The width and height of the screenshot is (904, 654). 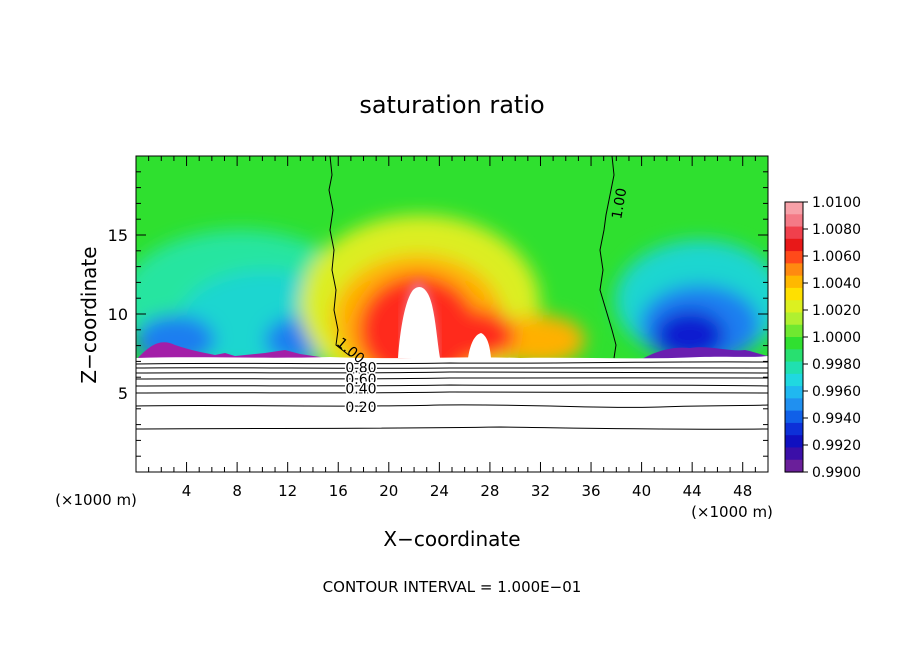 What do you see at coordinates (836, 473) in the screenshot?
I see `colorbar-label: 0.9900` at bounding box center [836, 473].